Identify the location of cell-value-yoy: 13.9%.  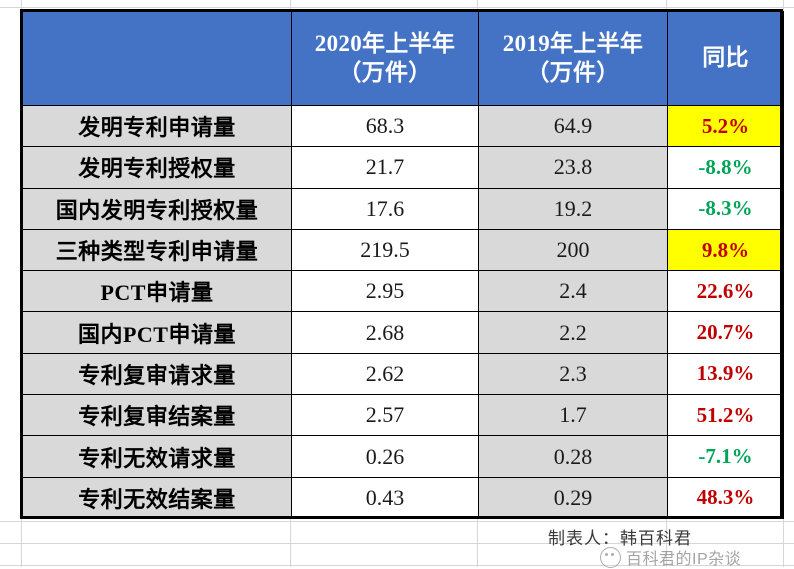
(725, 374).